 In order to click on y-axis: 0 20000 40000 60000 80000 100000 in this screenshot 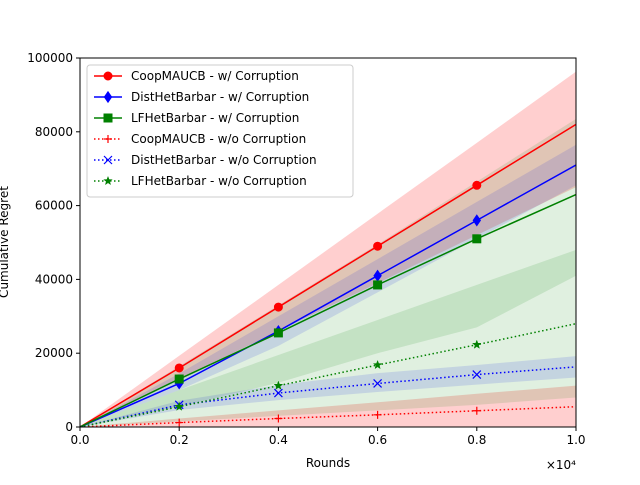, I will do `click(53, 242)`.